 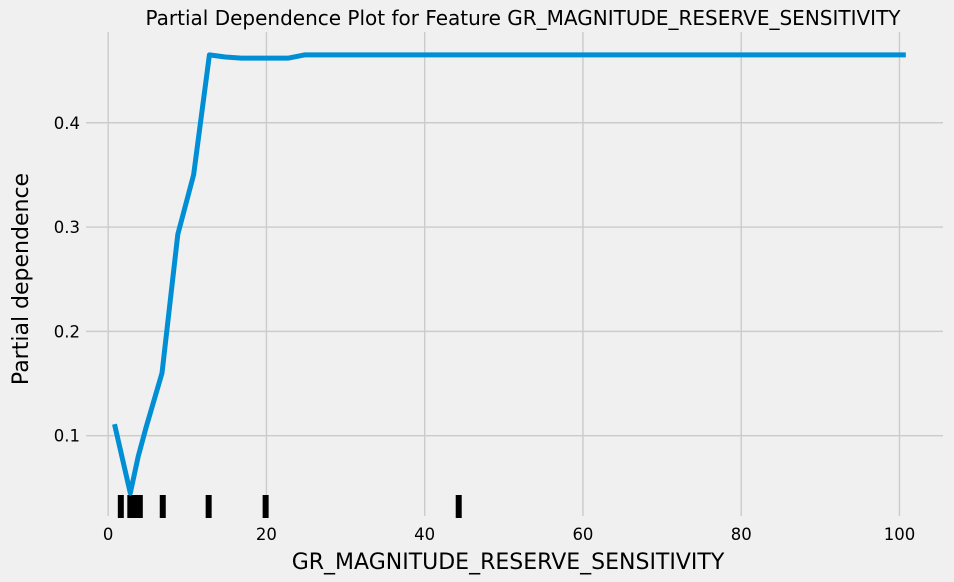 What do you see at coordinates (741, 534) in the screenshot?
I see `x-tick-label: 80` at bounding box center [741, 534].